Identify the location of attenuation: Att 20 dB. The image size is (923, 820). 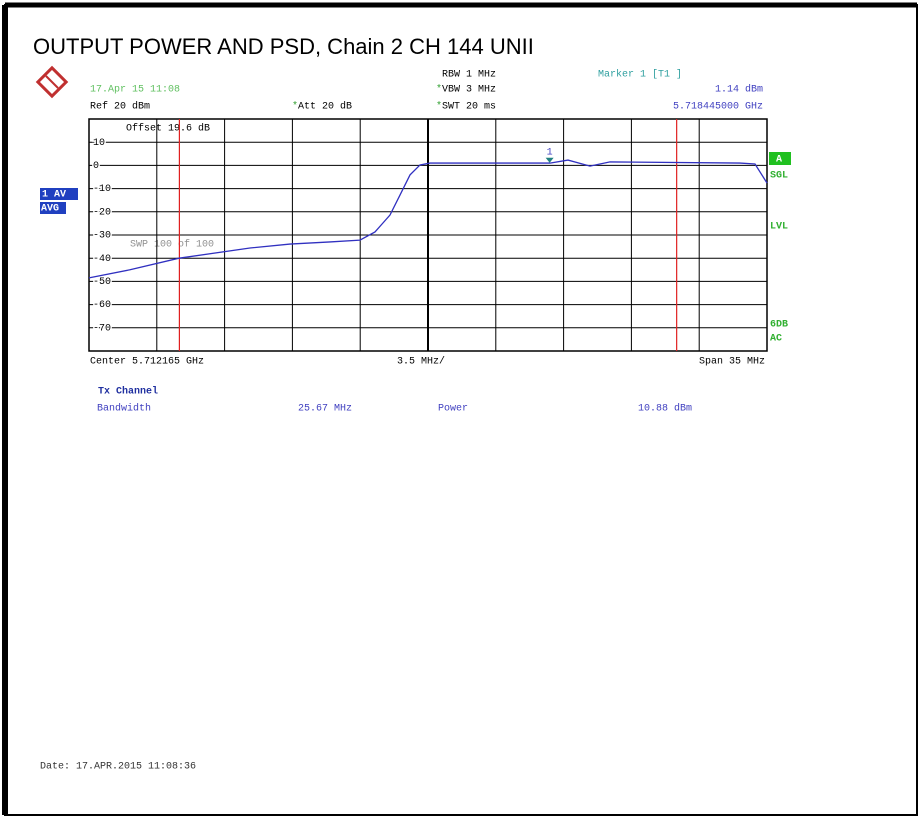
(325, 107).